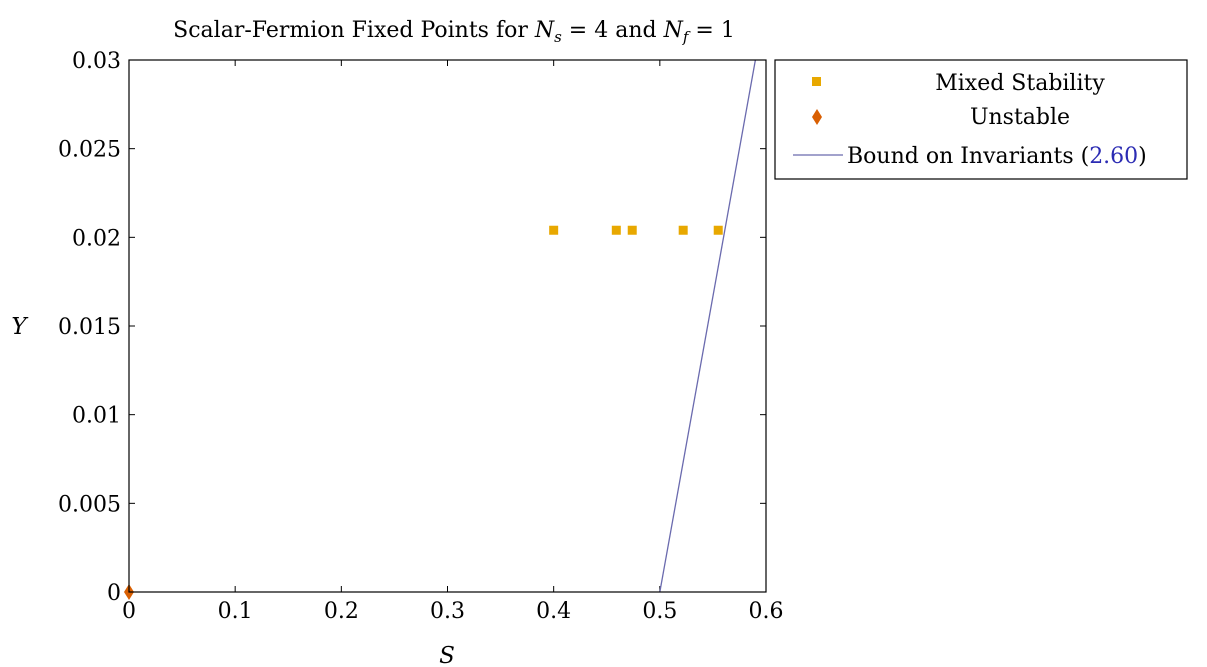 The width and height of the screenshot is (1207, 667). I want to click on legend-box, so click(981, 119).